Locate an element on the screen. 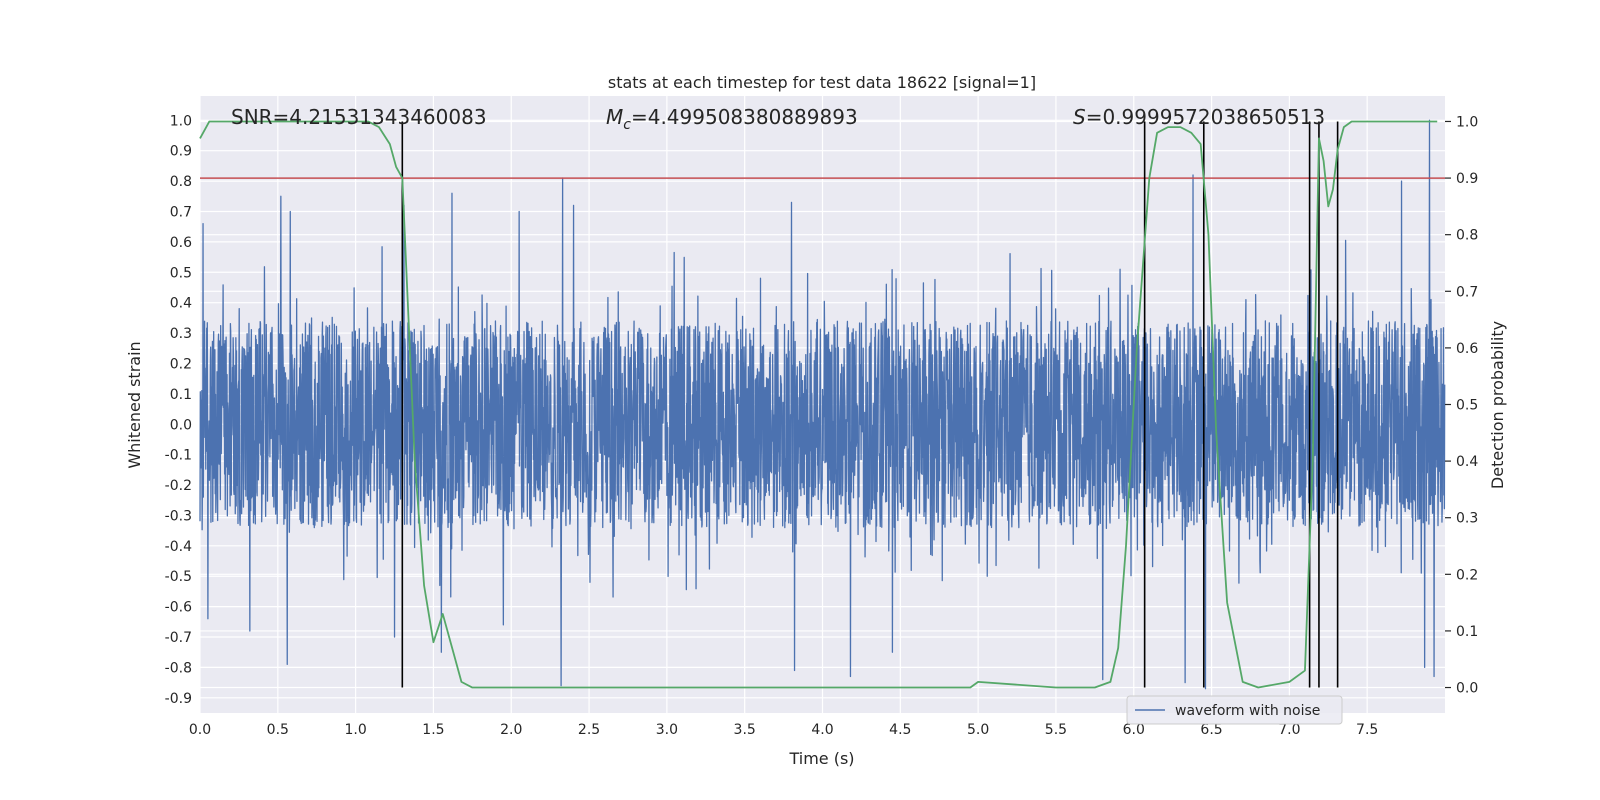 The image size is (1600, 800). y-tick-label: -0.6 is located at coordinates (178, 608).